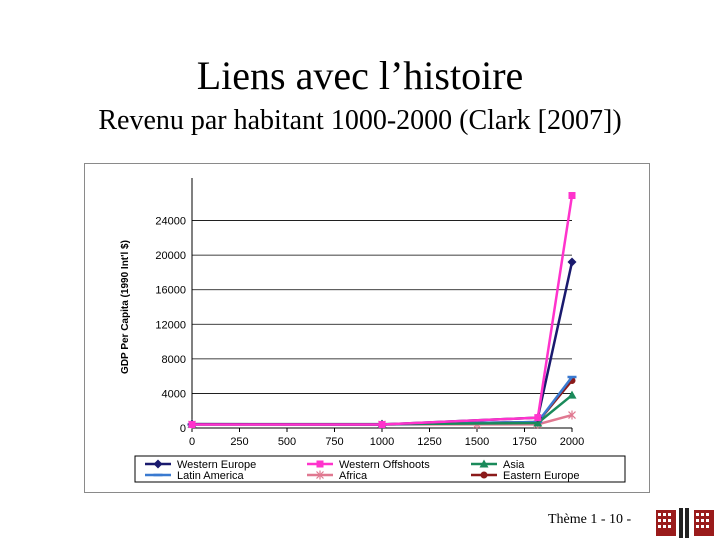 The image size is (720, 540). What do you see at coordinates (170, 222) in the screenshot?
I see `y-tick-label: 24000` at bounding box center [170, 222].